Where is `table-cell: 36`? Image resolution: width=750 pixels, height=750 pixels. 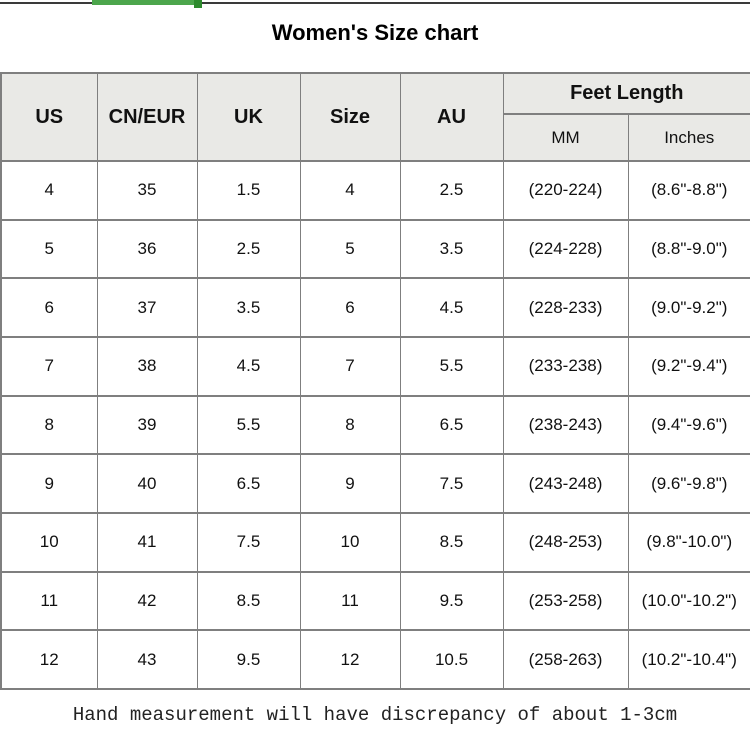 table-cell: 36 is located at coordinates (147, 249).